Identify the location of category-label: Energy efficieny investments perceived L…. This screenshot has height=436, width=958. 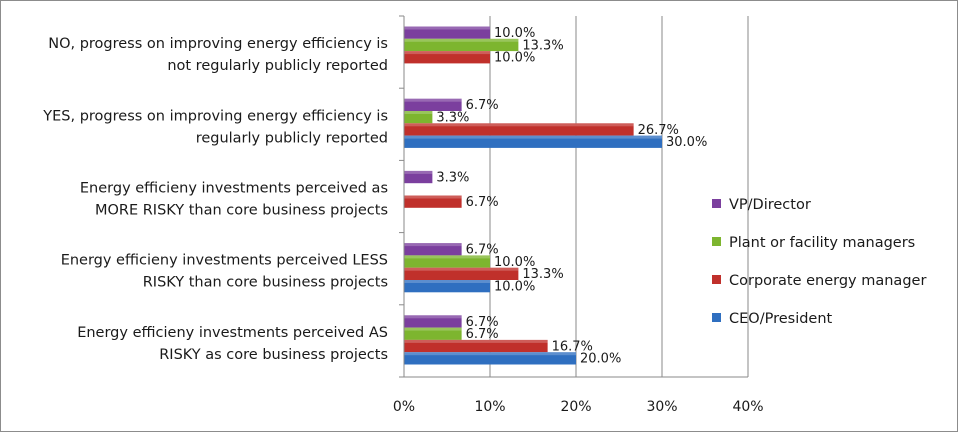
(224, 272).